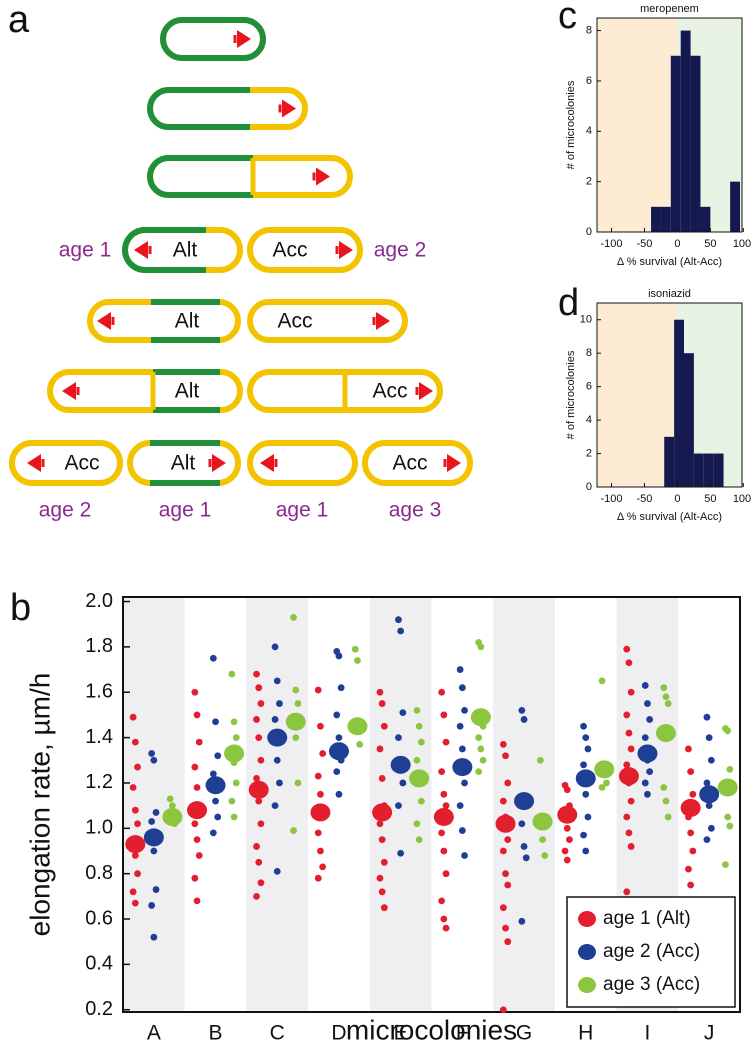 The width and height of the screenshot is (754, 1050). What do you see at coordinates (216, 1033) in the screenshot?
I see `x-tick-label: B` at bounding box center [216, 1033].